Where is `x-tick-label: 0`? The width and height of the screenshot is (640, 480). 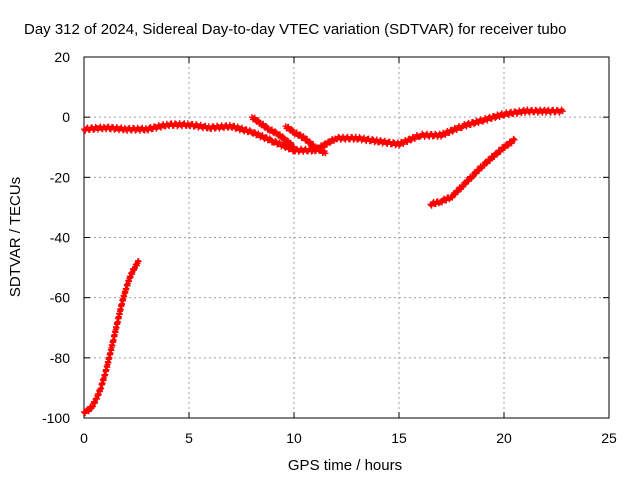 x-tick-label: 0 is located at coordinates (84, 438).